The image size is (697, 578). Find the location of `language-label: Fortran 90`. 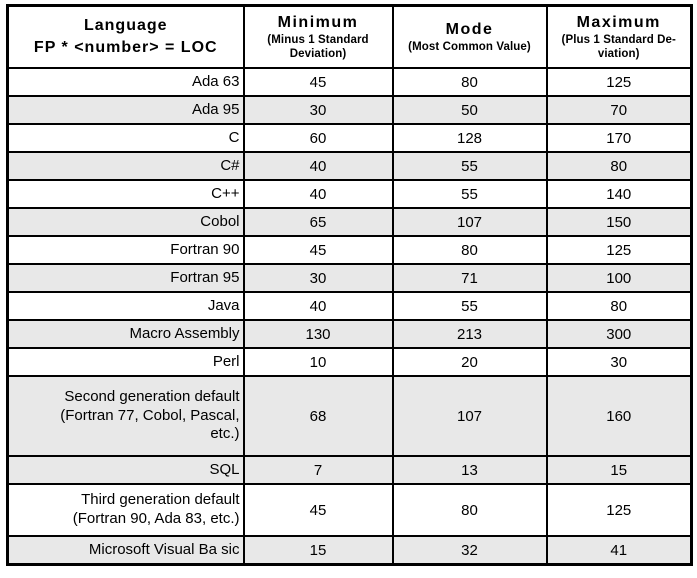

language-label: Fortran 90 is located at coordinates (205, 249).